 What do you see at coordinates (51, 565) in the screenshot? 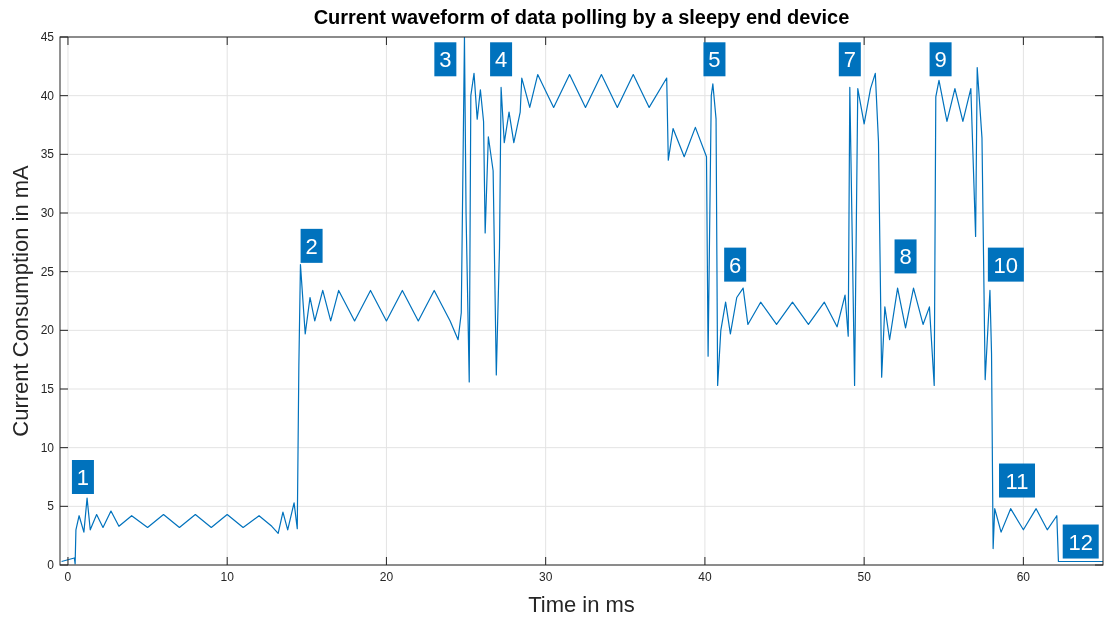
I see `y-tick-label: 0` at bounding box center [51, 565].